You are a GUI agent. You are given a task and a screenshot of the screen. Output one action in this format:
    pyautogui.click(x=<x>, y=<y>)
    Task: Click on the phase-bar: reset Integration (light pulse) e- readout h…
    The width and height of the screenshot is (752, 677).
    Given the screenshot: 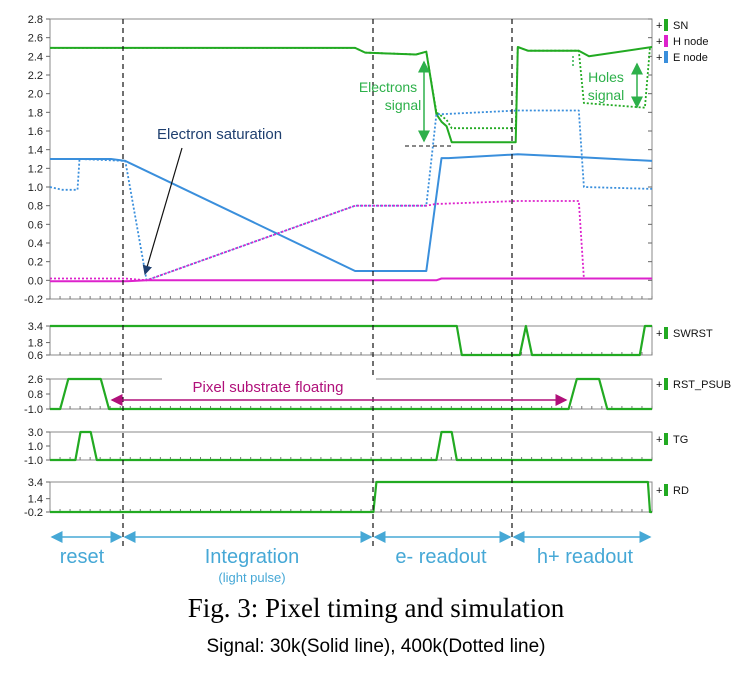 What is the action you would take?
    pyautogui.click(x=351, y=558)
    